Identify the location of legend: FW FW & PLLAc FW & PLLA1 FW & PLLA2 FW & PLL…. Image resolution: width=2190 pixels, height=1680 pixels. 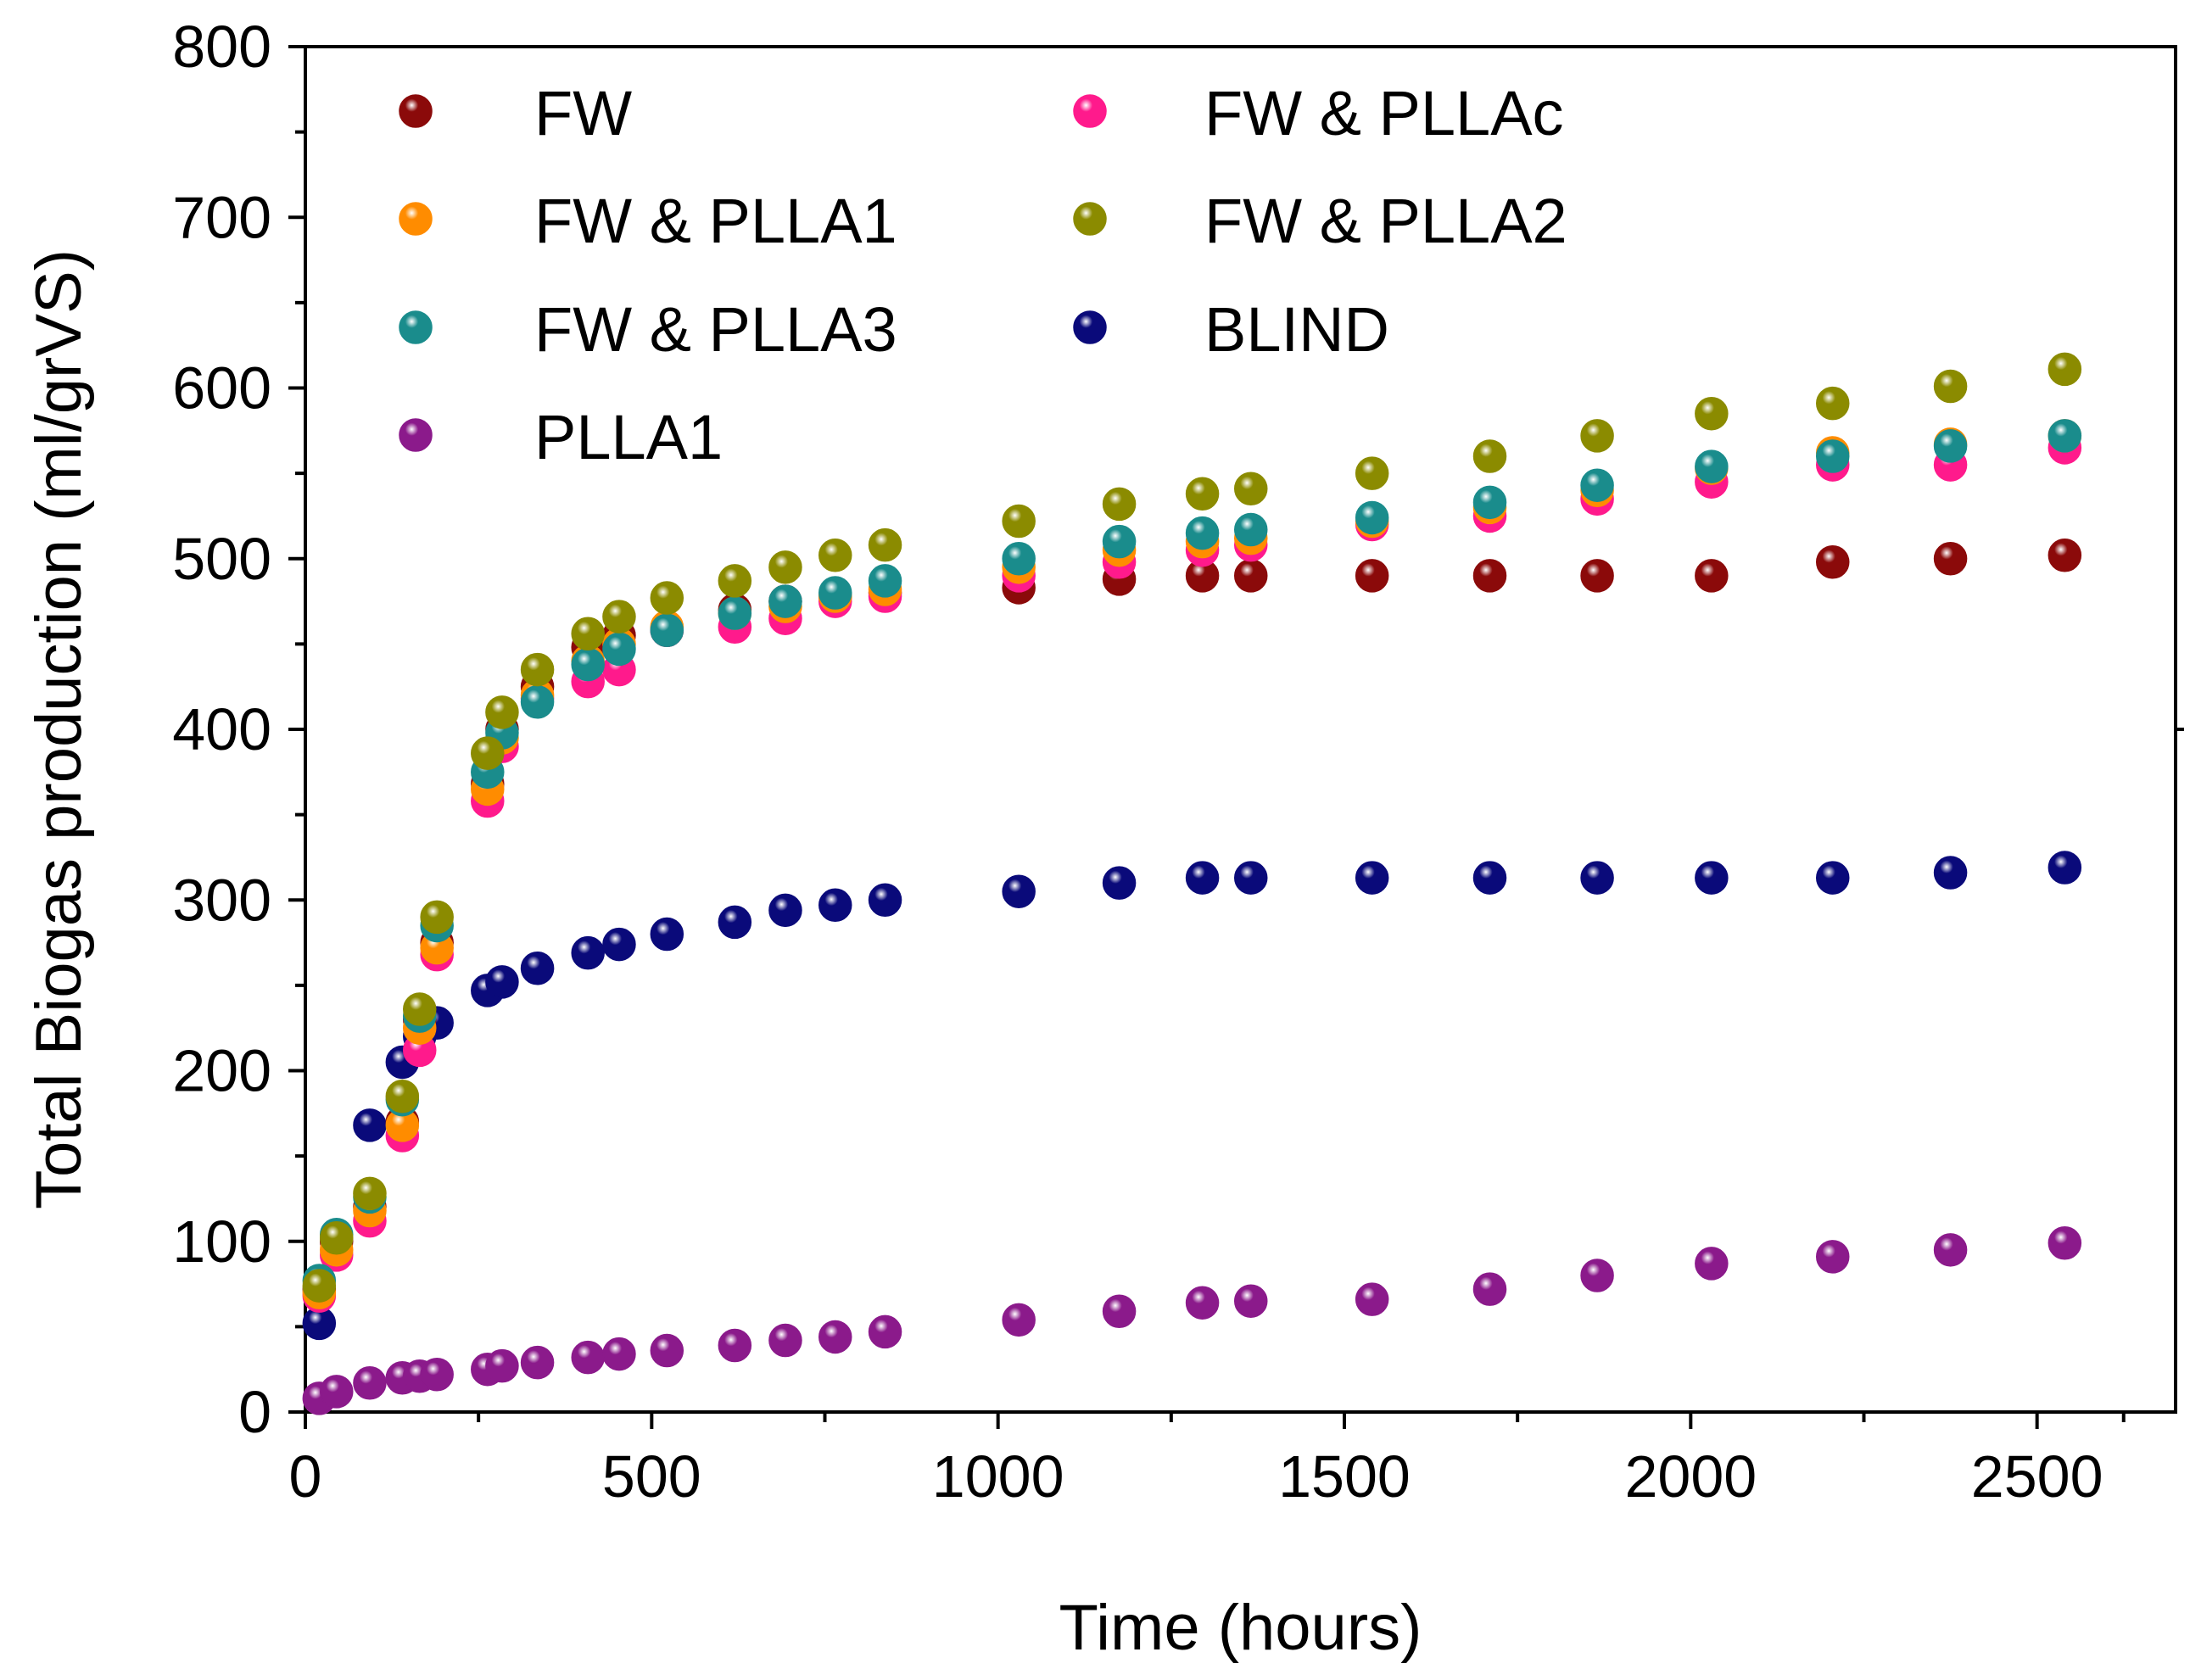
(983, 275).